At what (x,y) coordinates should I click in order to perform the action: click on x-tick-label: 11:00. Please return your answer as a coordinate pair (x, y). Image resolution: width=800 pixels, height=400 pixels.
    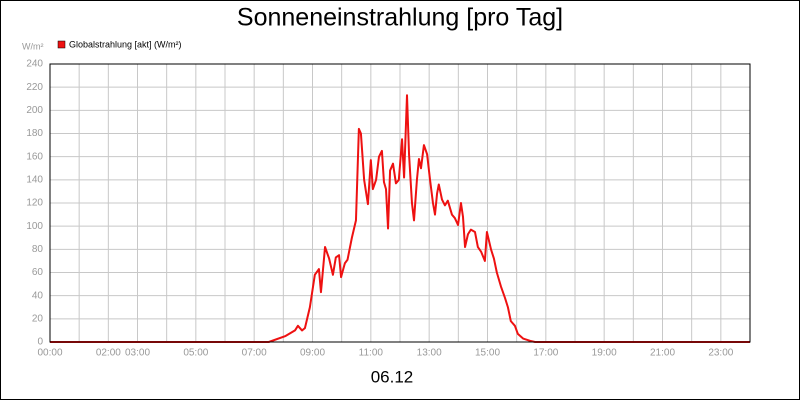
    Looking at the image, I should click on (371, 353).